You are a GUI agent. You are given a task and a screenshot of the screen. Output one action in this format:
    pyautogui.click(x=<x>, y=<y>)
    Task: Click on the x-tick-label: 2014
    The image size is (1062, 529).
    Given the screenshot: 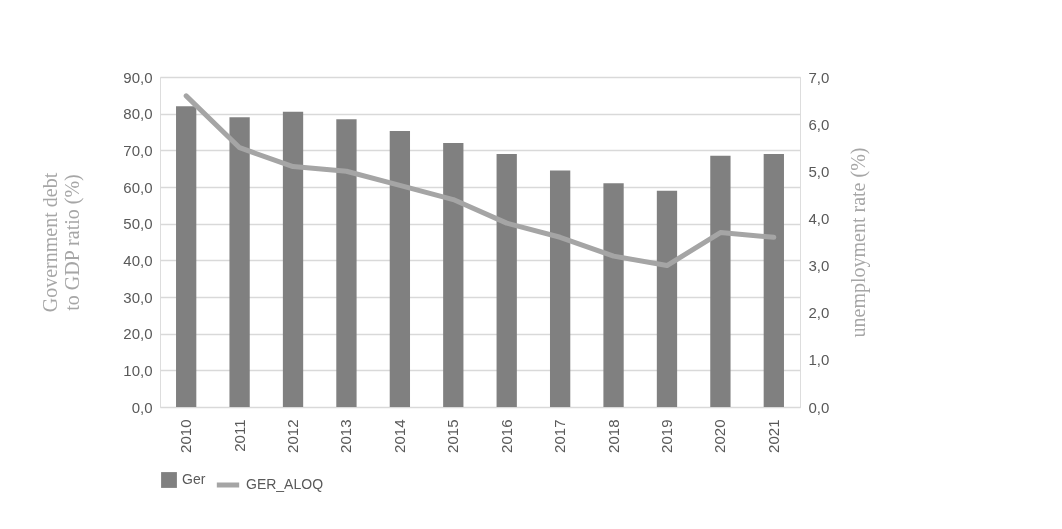 What is the action you would take?
    pyautogui.click(x=399, y=436)
    